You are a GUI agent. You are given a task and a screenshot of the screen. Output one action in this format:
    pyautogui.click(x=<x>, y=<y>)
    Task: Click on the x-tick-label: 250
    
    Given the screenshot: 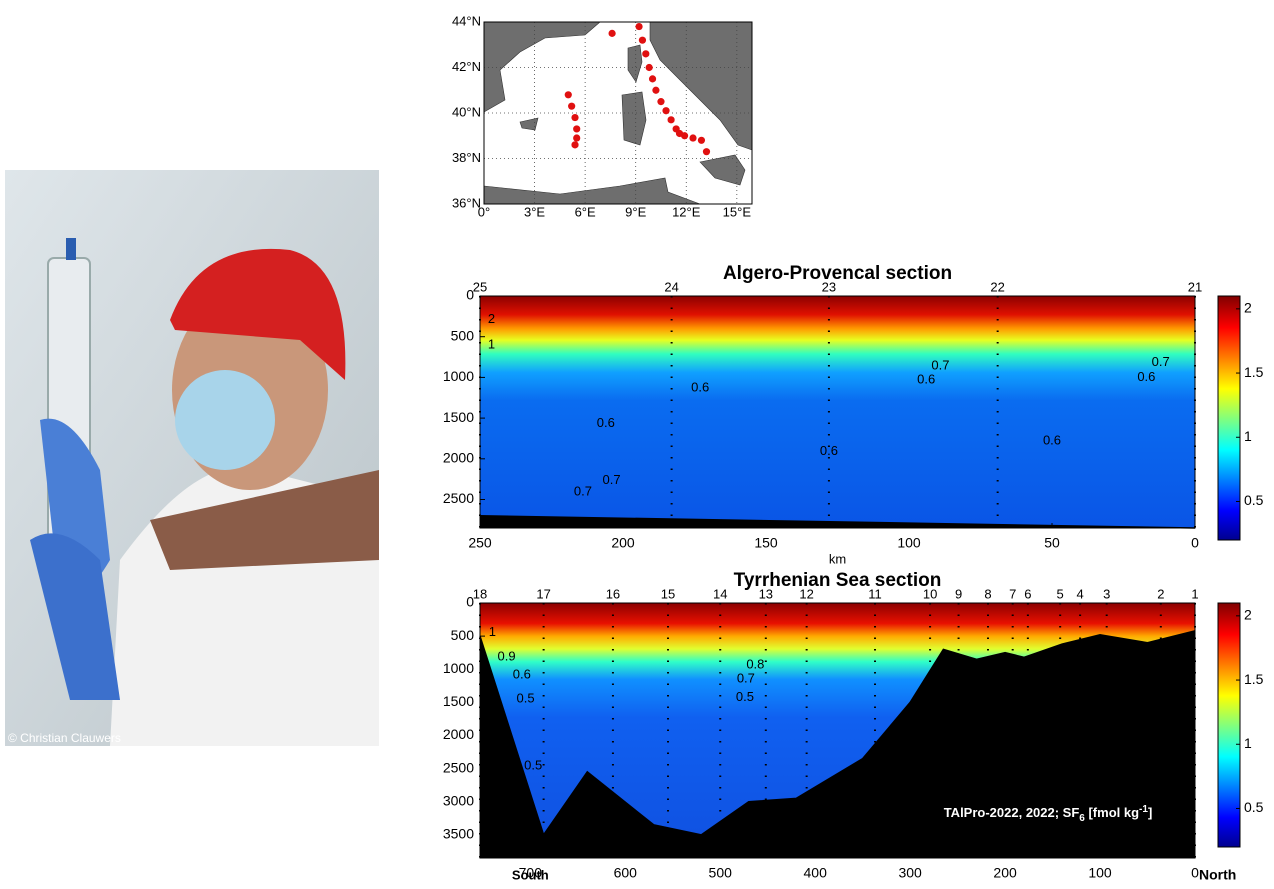 What is the action you would take?
    pyautogui.click(x=480, y=543)
    